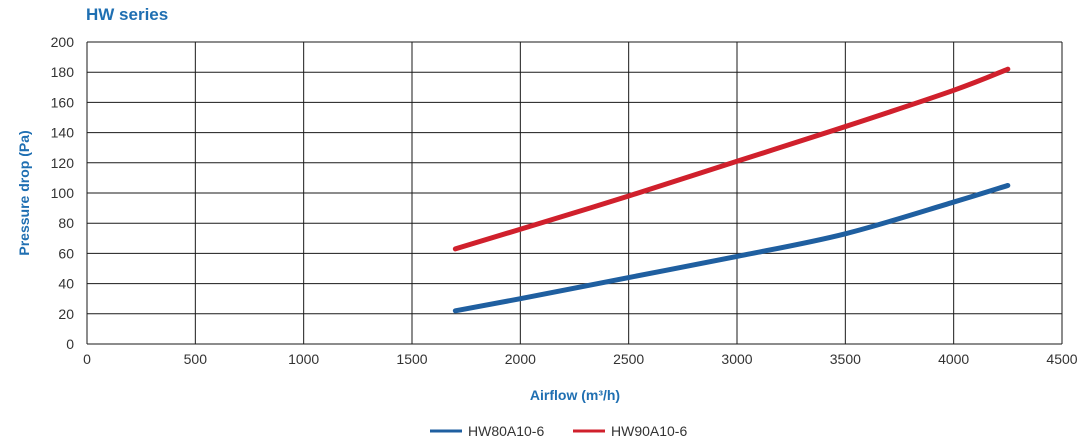 Image resolution: width=1080 pixels, height=443 pixels. What do you see at coordinates (63, 42) in the screenshot?
I see `y-tick-label: 200` at bounding box center [63, 42].